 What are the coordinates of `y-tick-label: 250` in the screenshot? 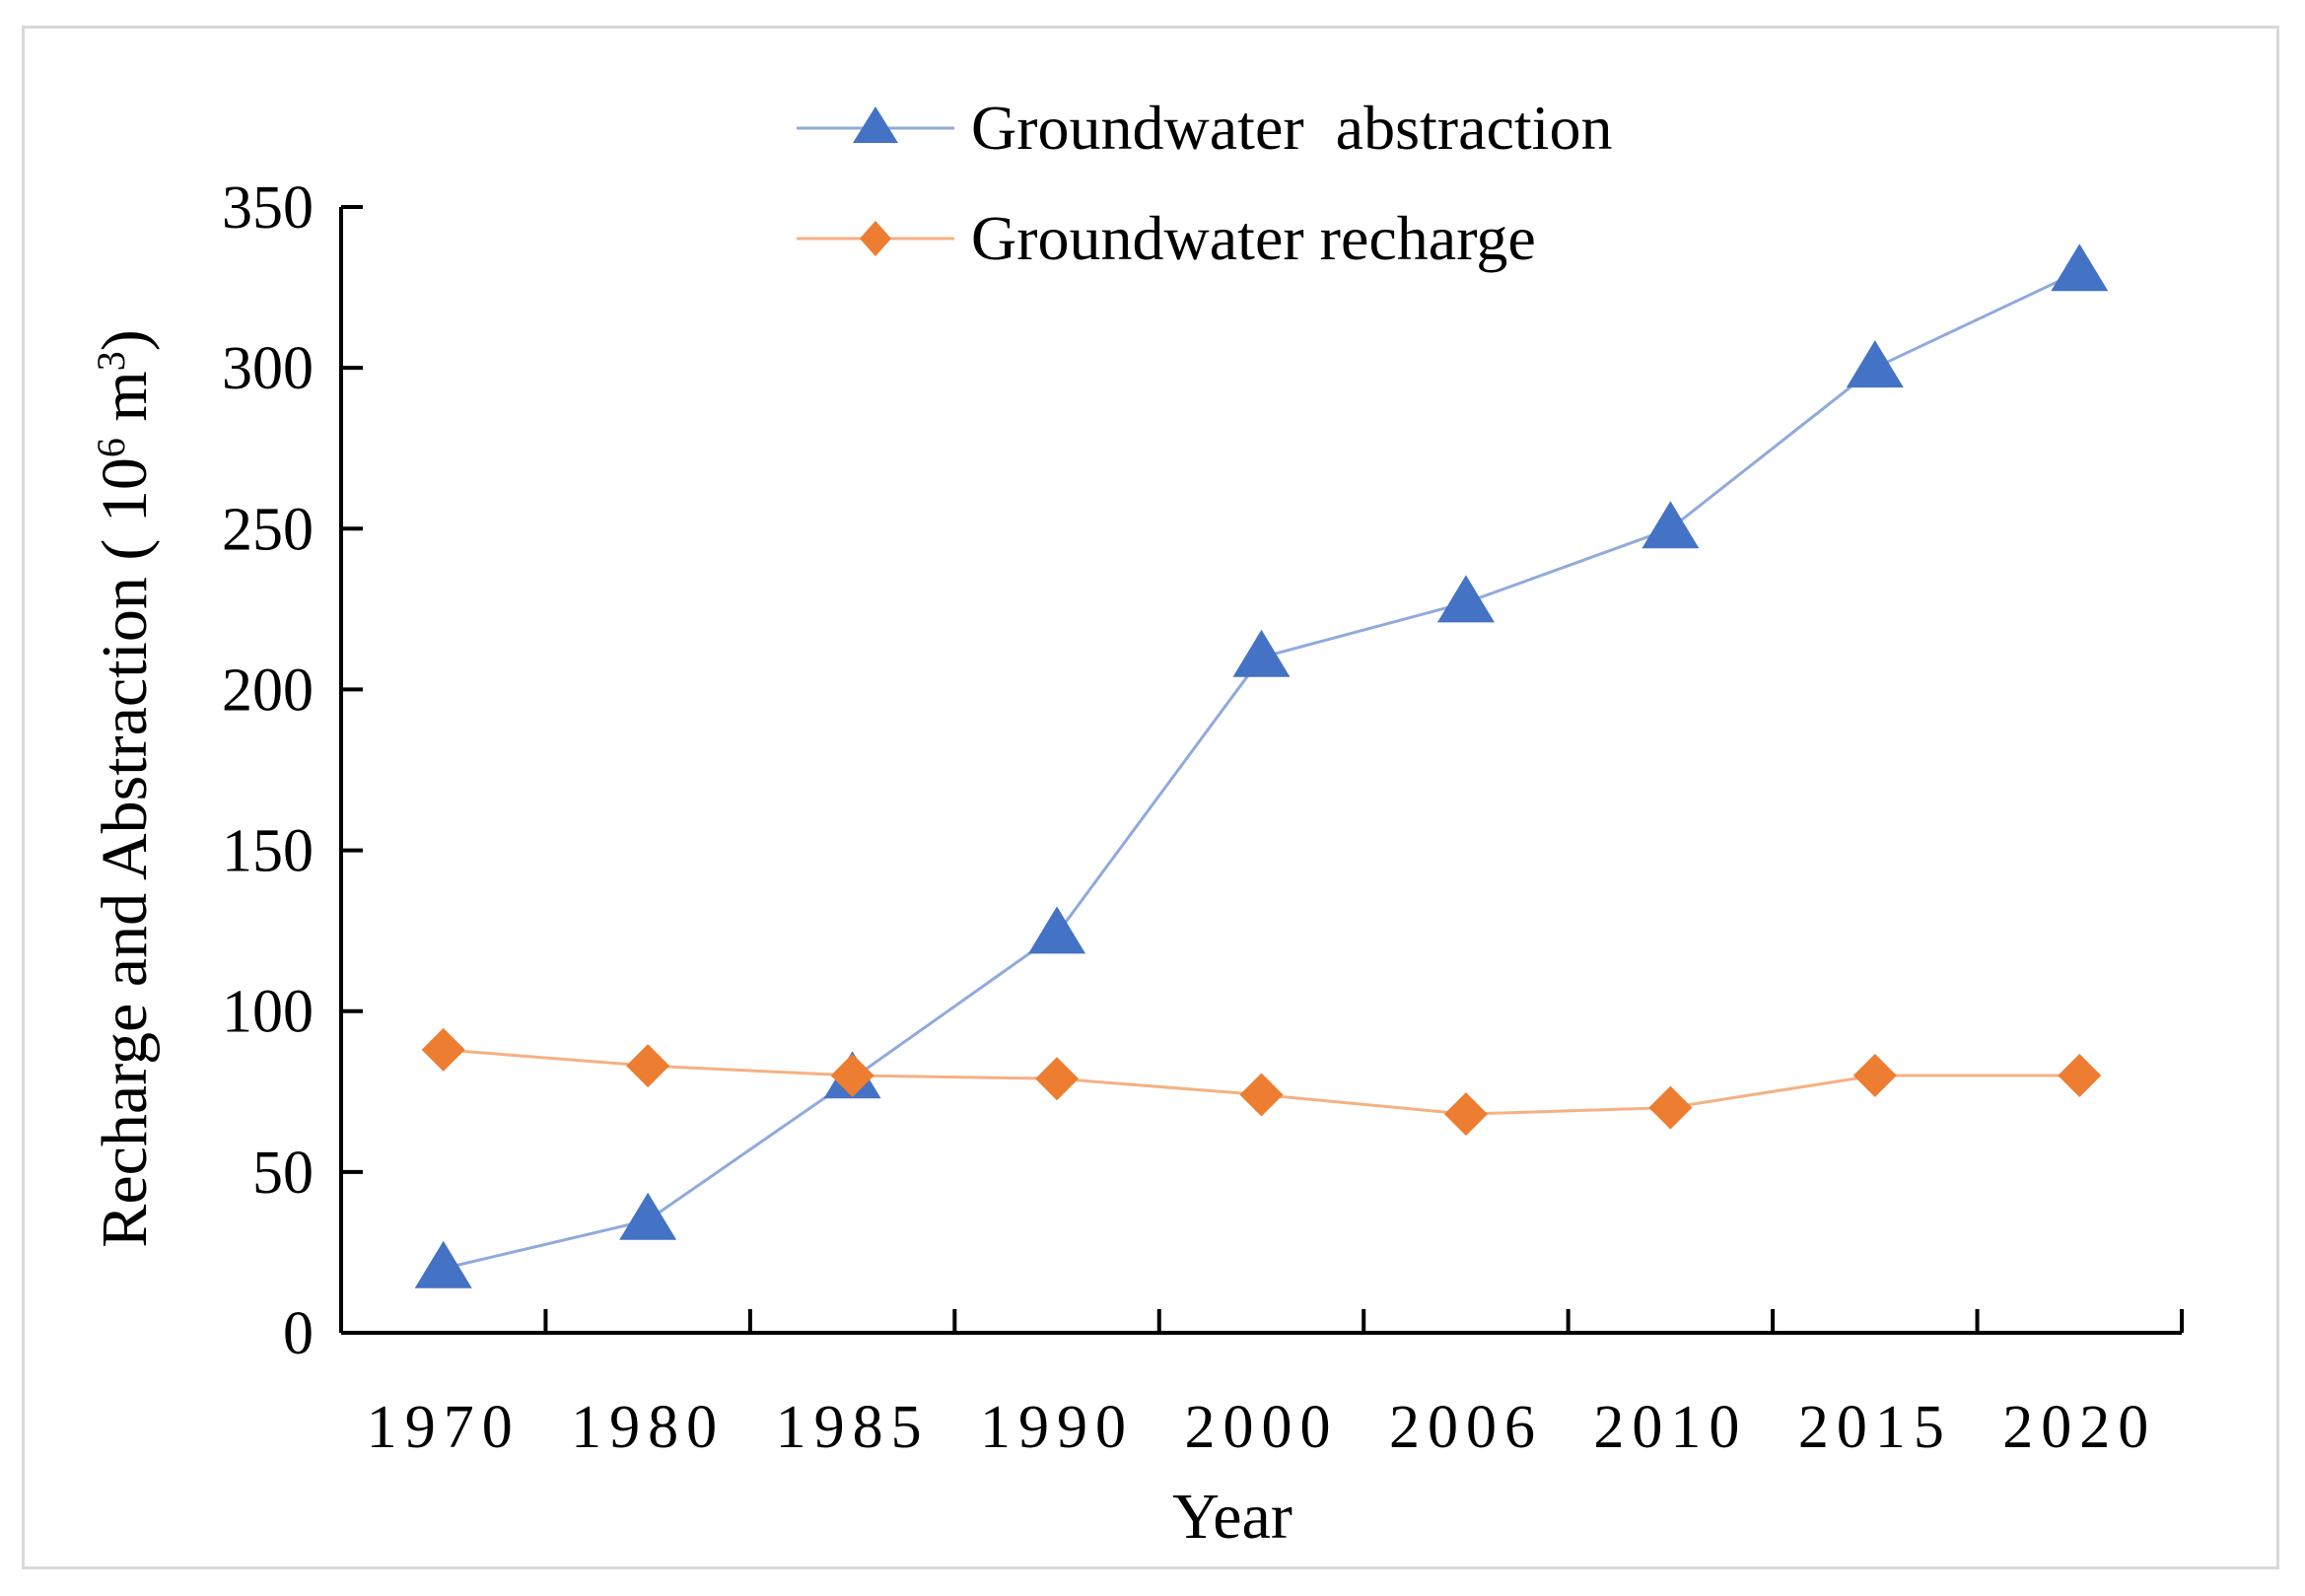 It's located at (268, 529).